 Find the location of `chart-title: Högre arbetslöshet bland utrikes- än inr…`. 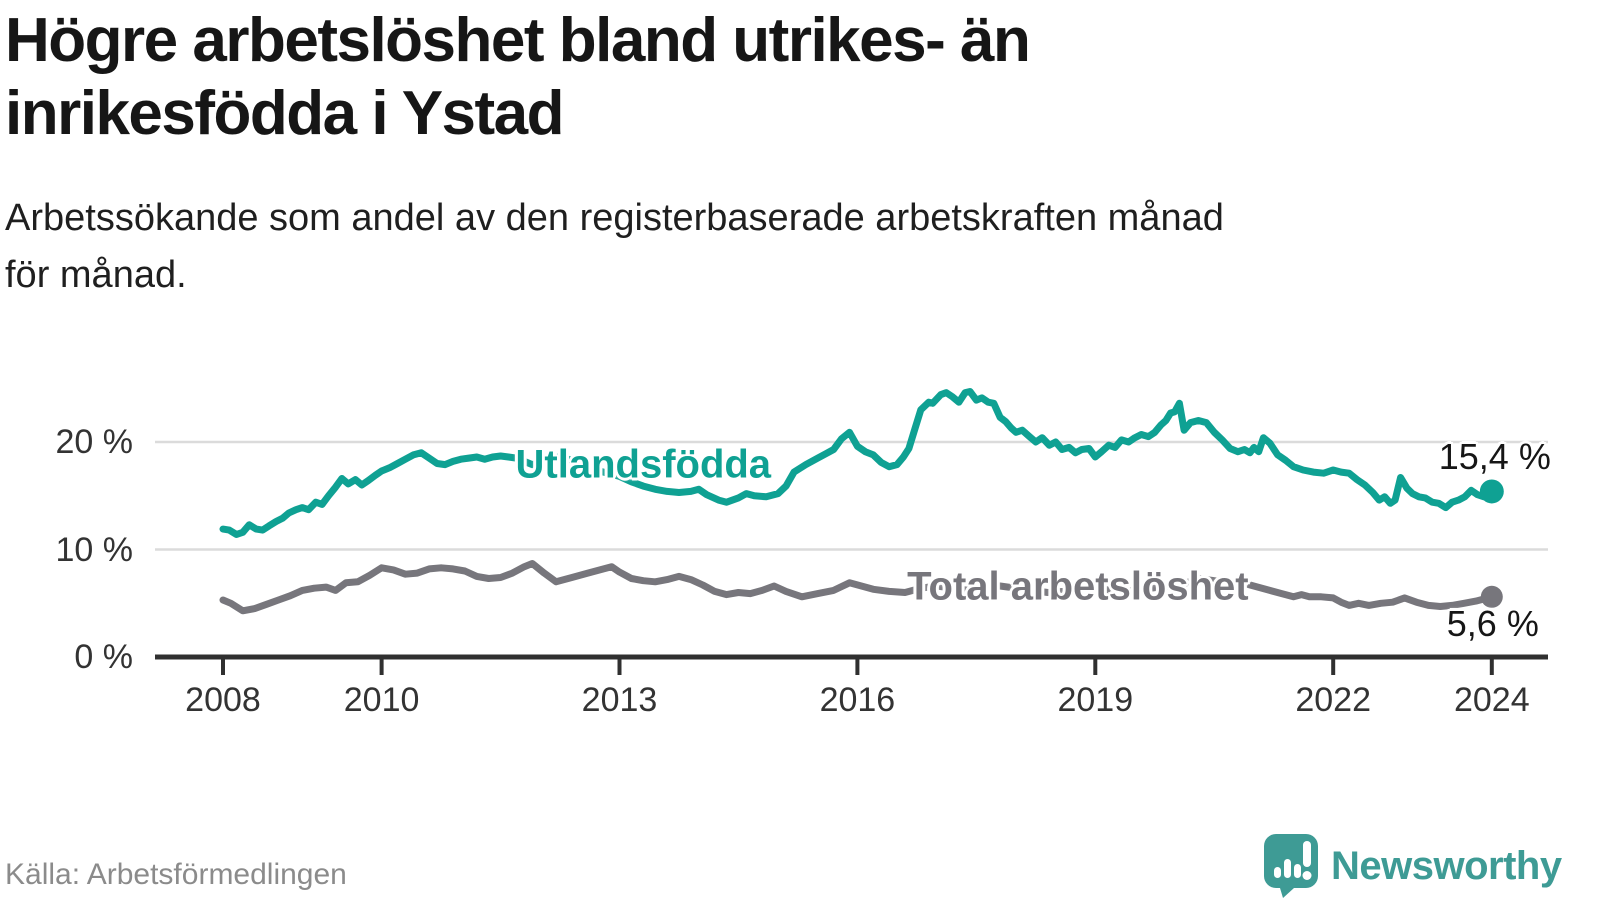

chart-title: Högre arbetslöshet bland utrikes- än inr… is located at coordinates (625, 77).